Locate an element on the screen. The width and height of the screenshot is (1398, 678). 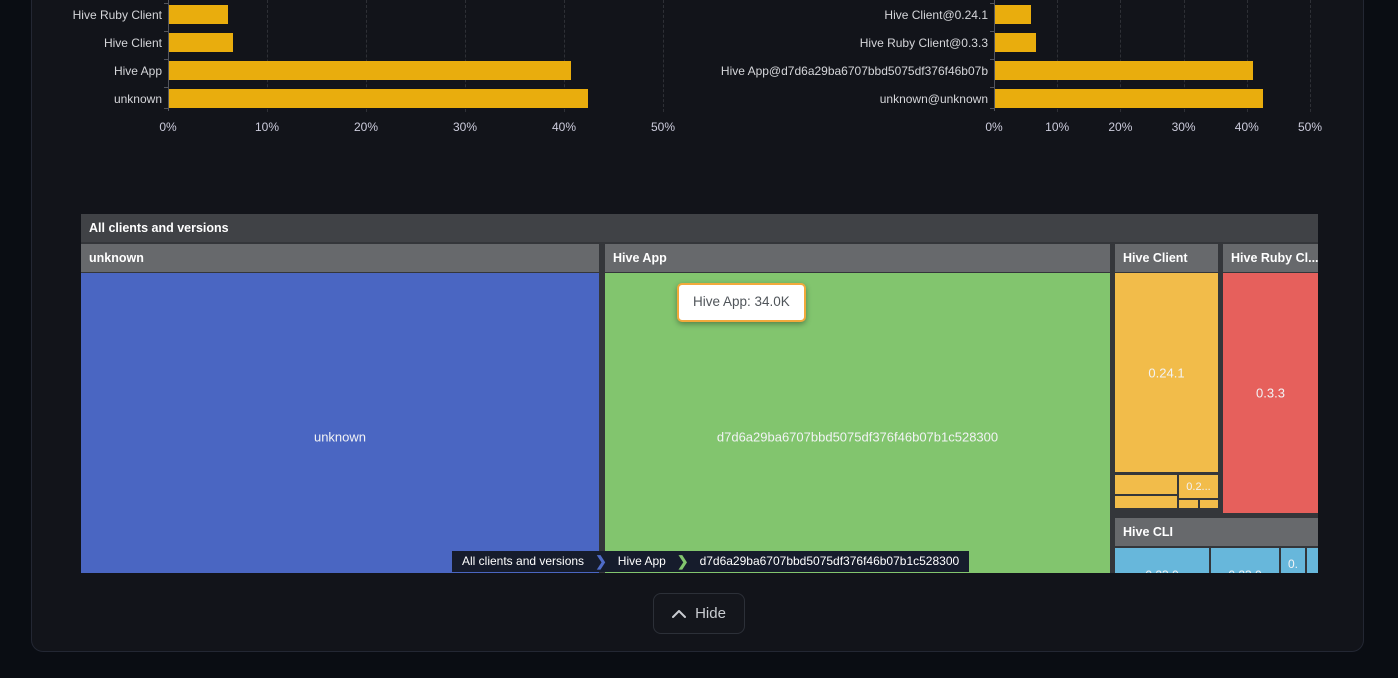
treemap-cell-label: 0.3.3 is located at coordinates (1270, 393).